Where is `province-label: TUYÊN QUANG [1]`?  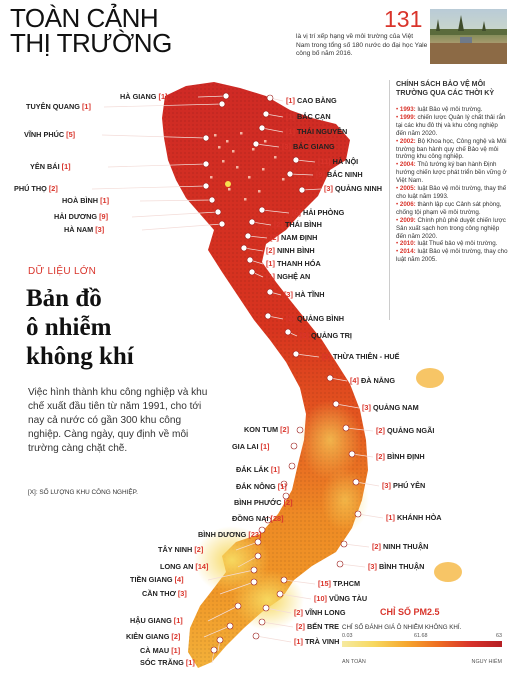 province-label: TUYÊN QUANG [1] is located at coordinates (58, 106).